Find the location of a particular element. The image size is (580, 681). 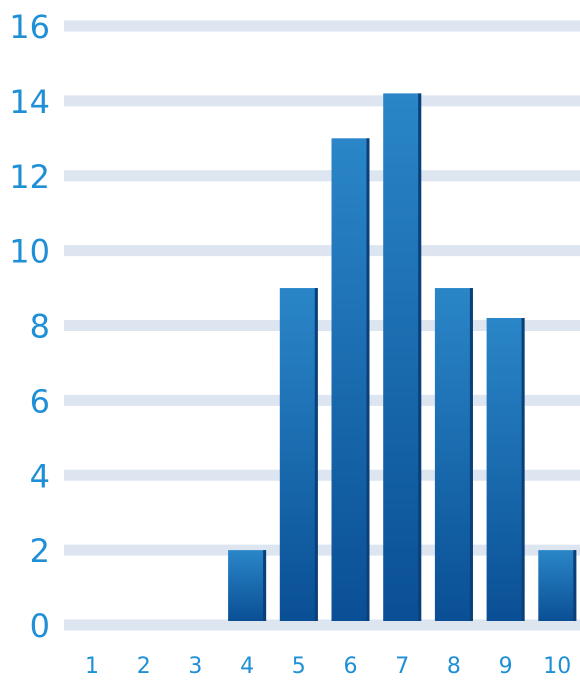

x-tick-label: 7 is located at coordinates (402, 666).